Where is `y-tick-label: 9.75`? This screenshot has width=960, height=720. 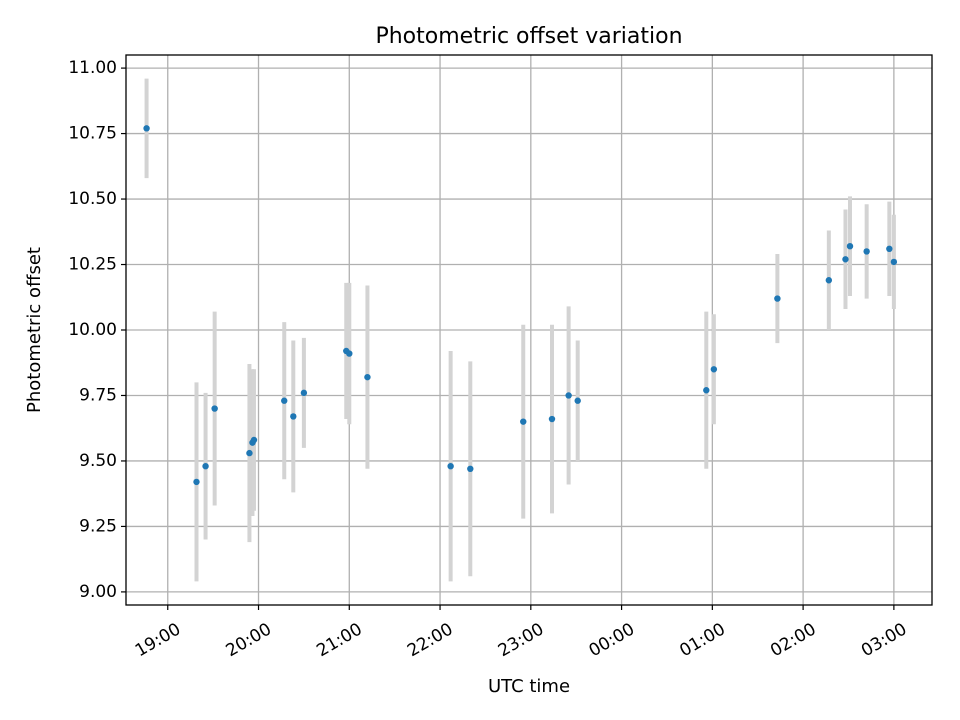
y-tick-label: 9.75 is located at coordinates (98, 395).